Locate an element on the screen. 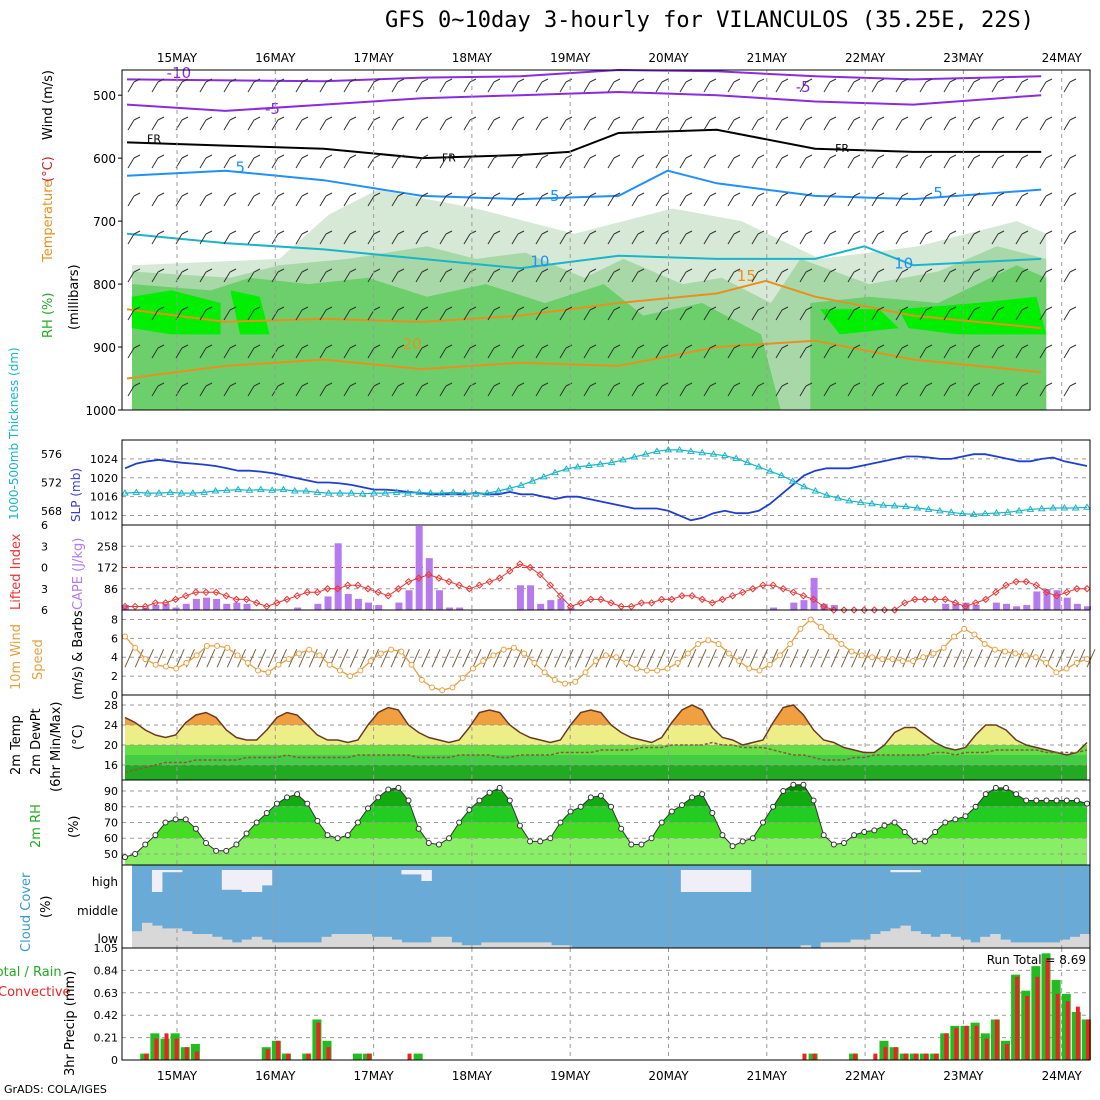  legend-total-rain: Total / Rain is located at coordinates (31, 972).